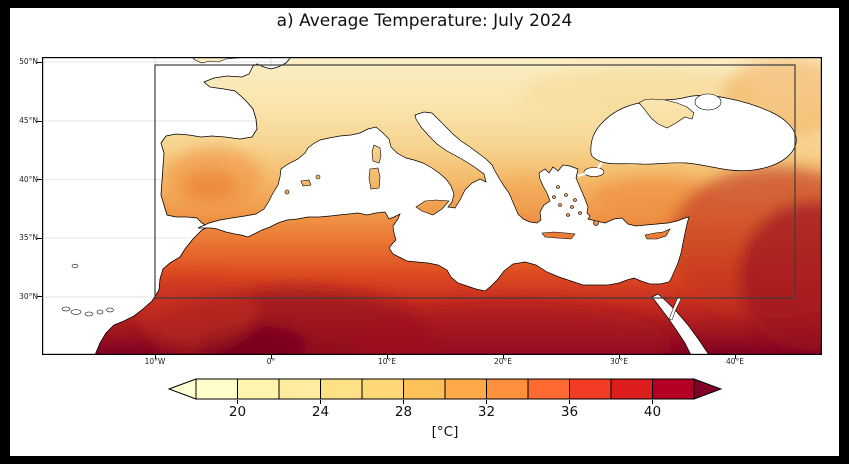 The image size is (849, 464). What do you see at coordinates (28, 120) in the screenshot?
I see `y-tick-label: 45°N` at bounding box center [28, 120].